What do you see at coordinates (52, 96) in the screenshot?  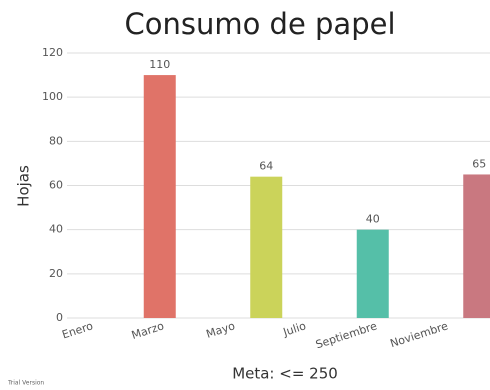 I see `y-tick-label: 100` at bounding box center [52, 96].